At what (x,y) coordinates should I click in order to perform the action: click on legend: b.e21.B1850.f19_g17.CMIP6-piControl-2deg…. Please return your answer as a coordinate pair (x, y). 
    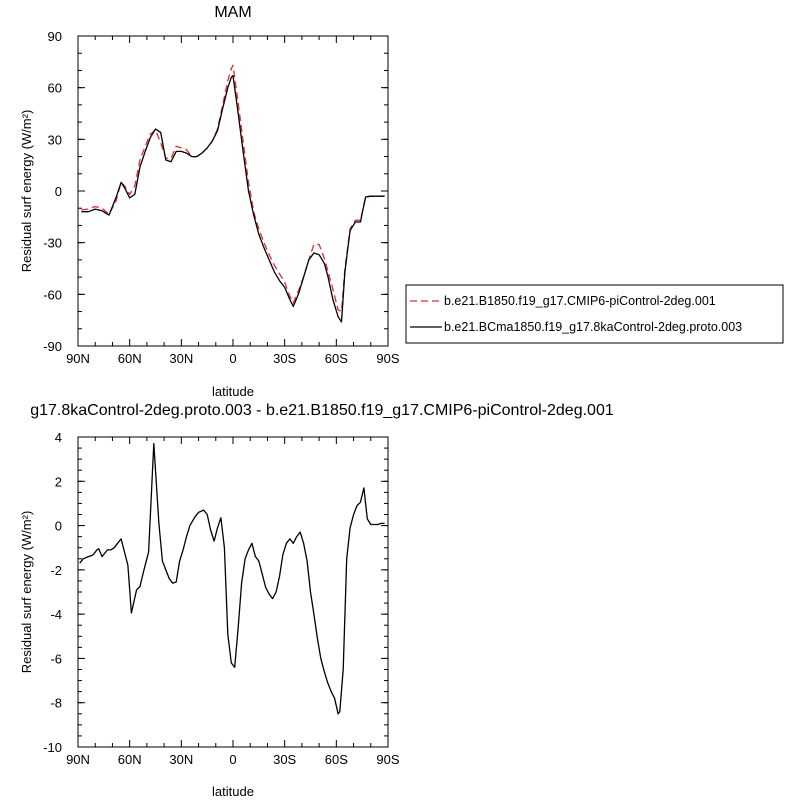
    Looking at the image, I should click on (594, 314).